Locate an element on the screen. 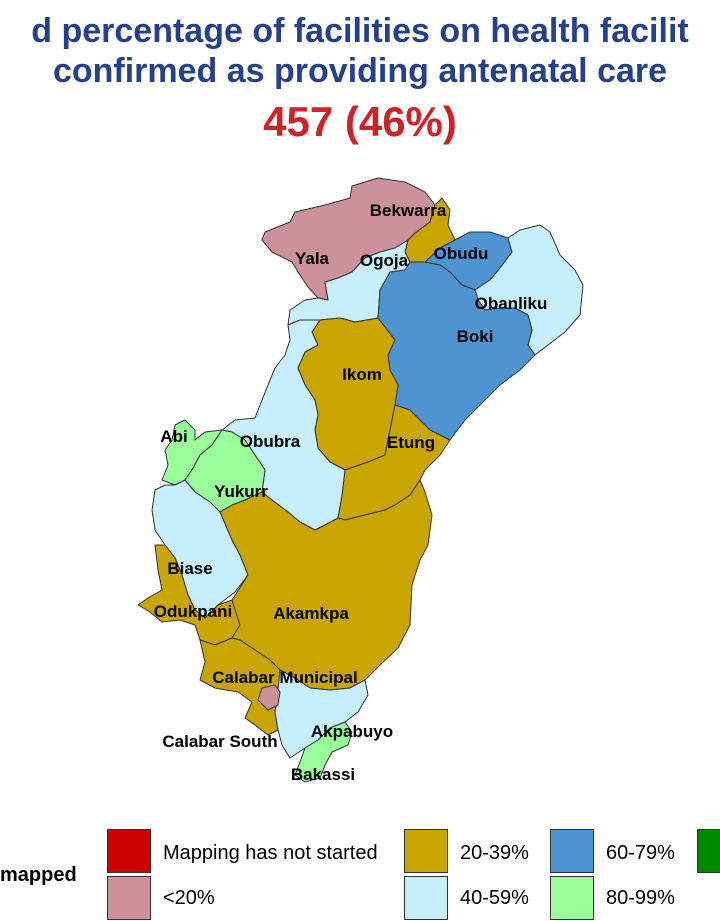 The width and height of the screenshot is (720, 921). legend-label-80-99: 80-99% is located at coordinates (640, 898).